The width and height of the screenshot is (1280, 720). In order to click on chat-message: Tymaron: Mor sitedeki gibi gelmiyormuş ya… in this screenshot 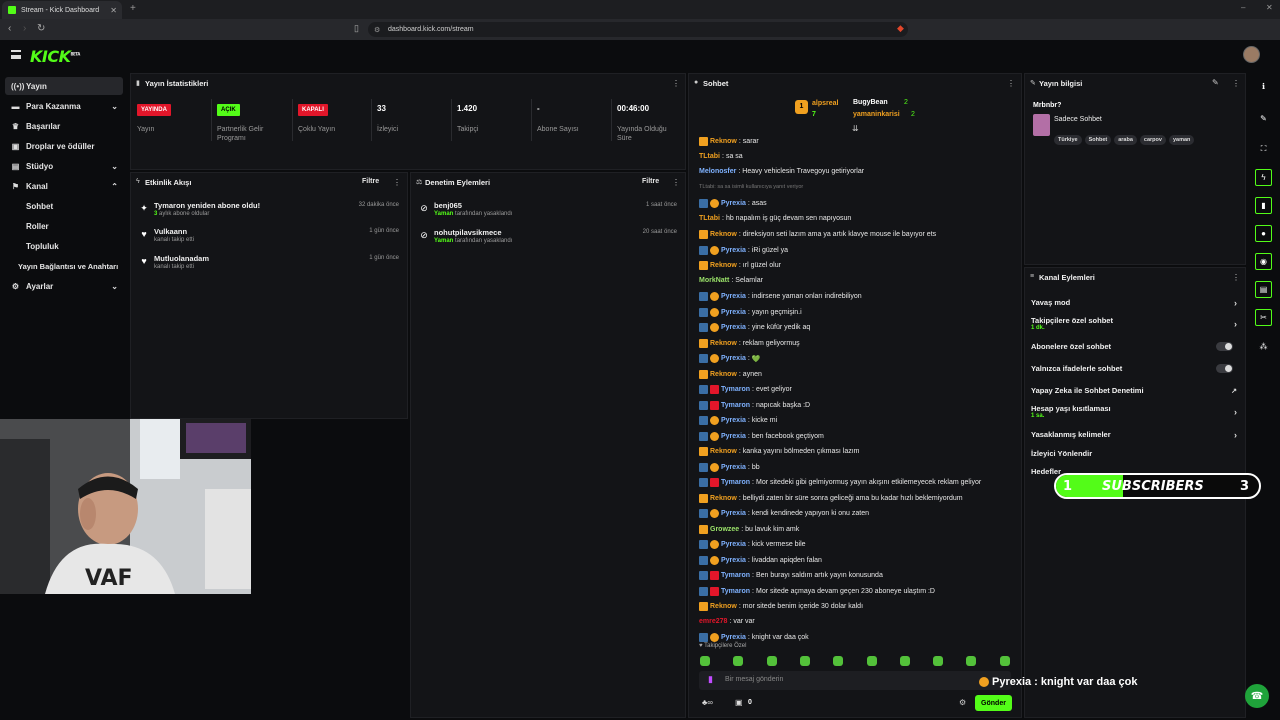, I will do `click(840, 482)`.